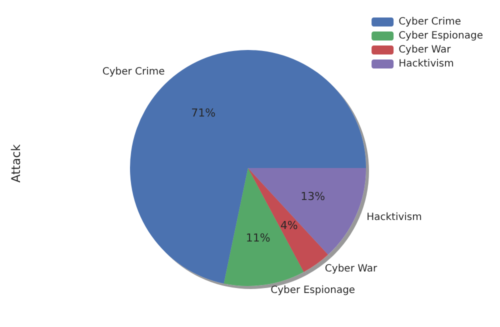 This screenshot has height=327, width=500. What do you see at coordinates (351, 269) in the screenshot?
I see `slice-label: Cyber War` at bounding box center [351, 269].